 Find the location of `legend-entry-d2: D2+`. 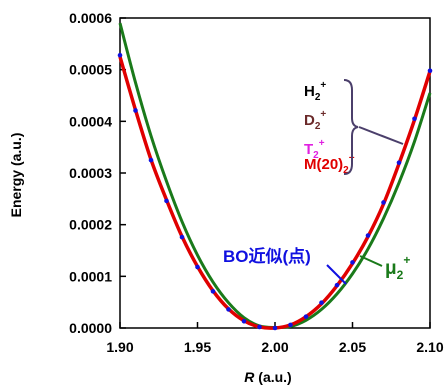

legend-entry-d2: D2+ is located at coordinates (315, 120).